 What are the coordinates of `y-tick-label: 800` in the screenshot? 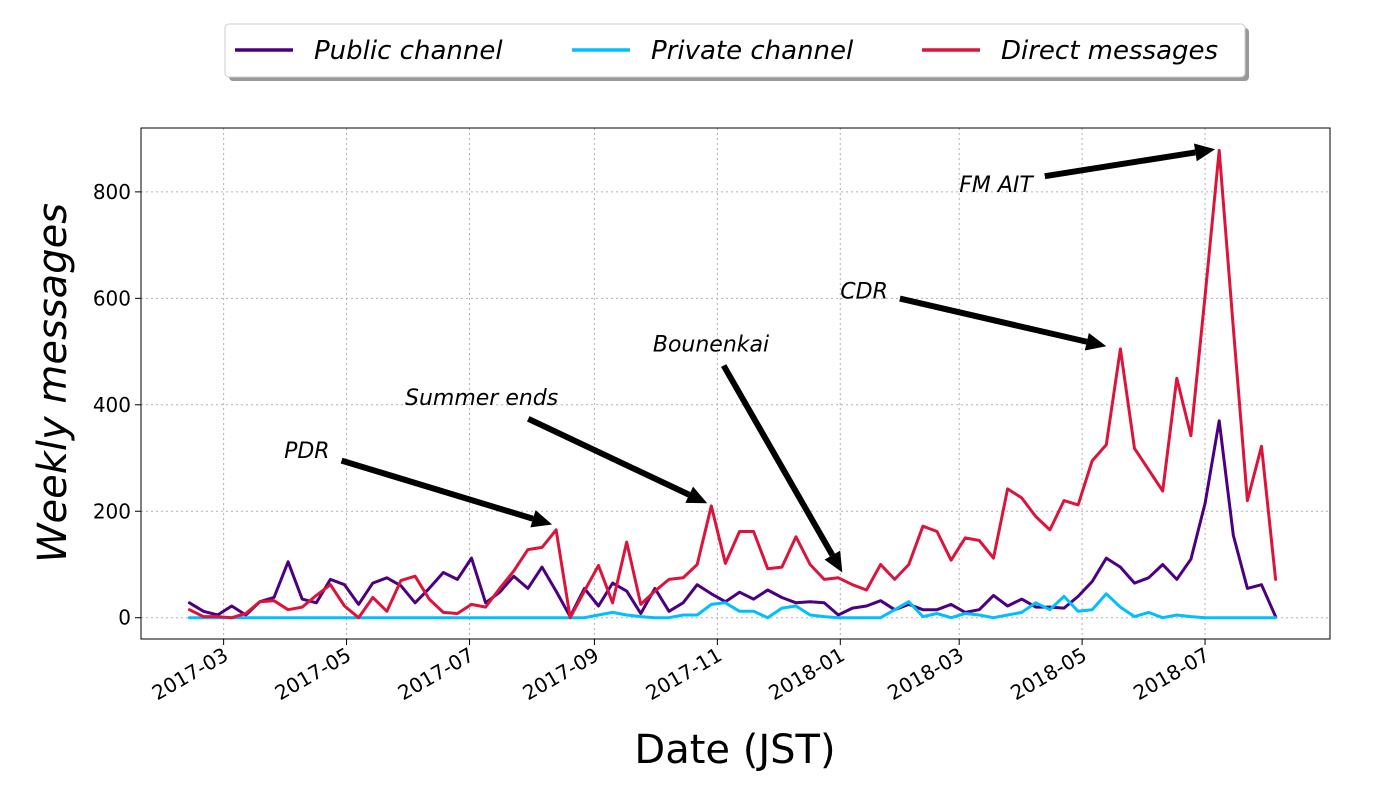 It's located at (112, 192).